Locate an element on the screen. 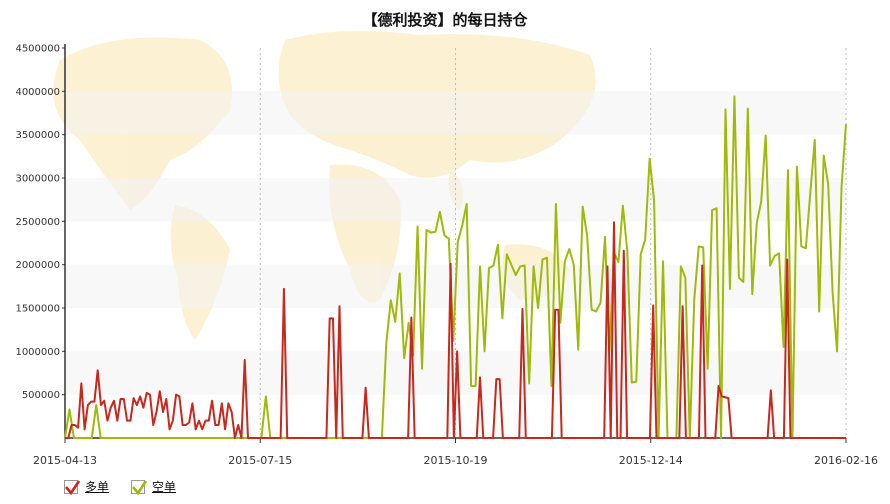 Image resolution: width=890 pixels, height=504 pixels. legend-label-short: 空单 is located at coordinates (164, 487).